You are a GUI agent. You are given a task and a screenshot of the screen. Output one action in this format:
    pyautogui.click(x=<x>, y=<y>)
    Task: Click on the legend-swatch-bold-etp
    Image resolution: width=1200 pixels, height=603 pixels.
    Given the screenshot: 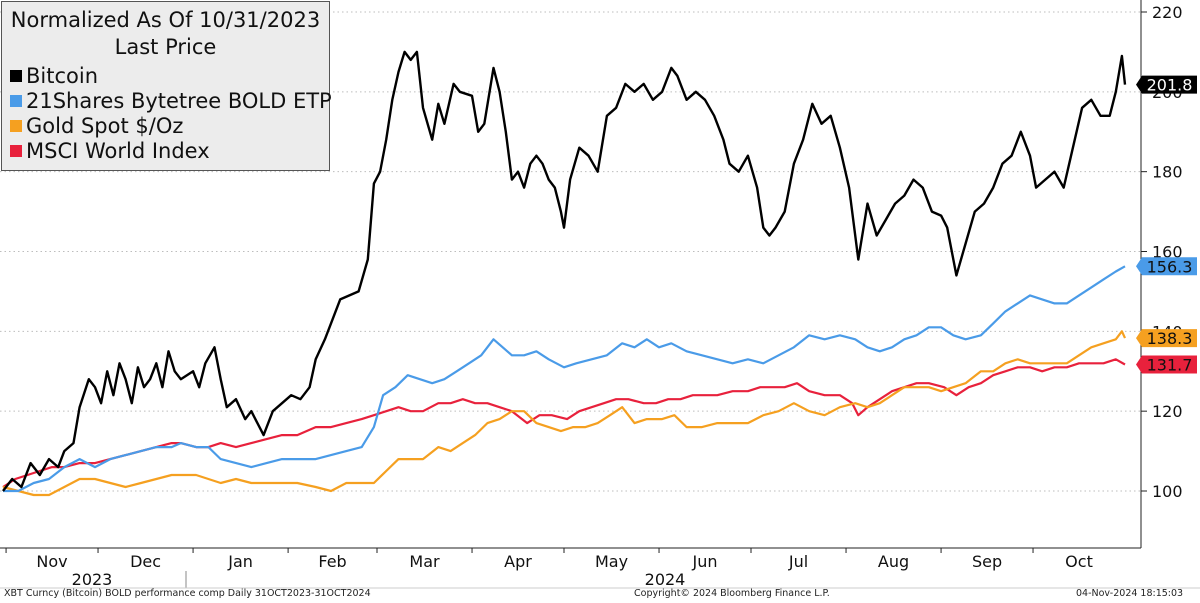 What is the action you would take?
    pyautogui.click(x=16, y=101)
    